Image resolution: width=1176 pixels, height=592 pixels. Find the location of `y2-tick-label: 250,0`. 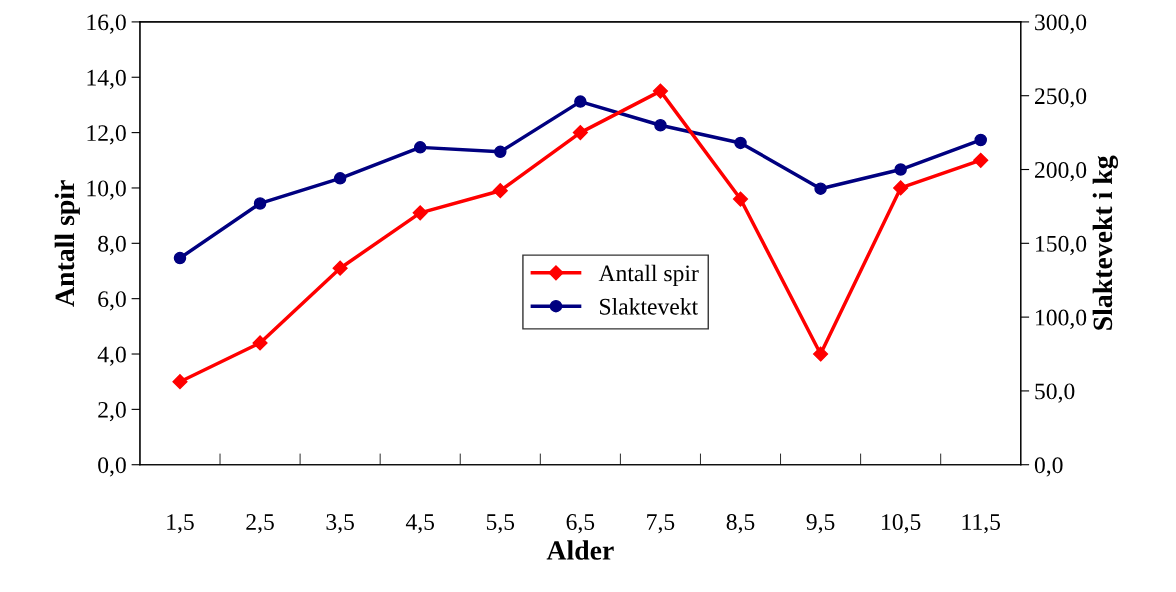

y2-tick-label: 250,0 is located at coordinates (1061, 98).